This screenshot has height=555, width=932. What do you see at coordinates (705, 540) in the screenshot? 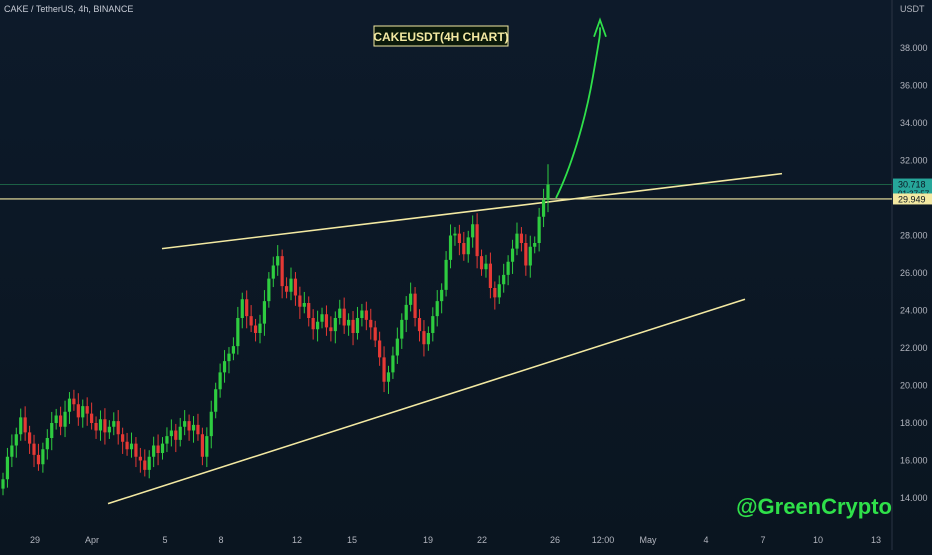
I see `x-tick-label: 4` at bounding box center [705, 540].